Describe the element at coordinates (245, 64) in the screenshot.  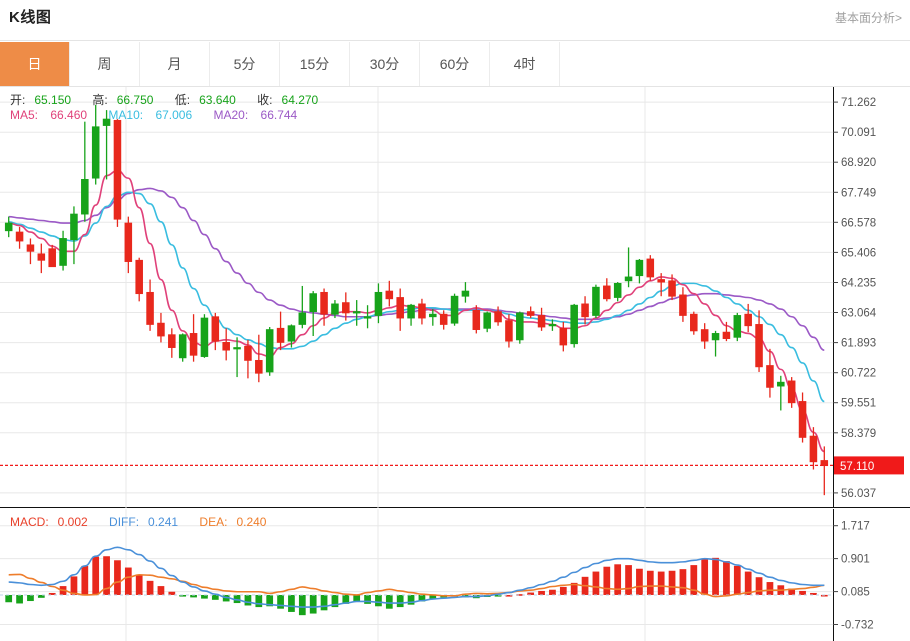
I see `tab-3: 5分` at that location.